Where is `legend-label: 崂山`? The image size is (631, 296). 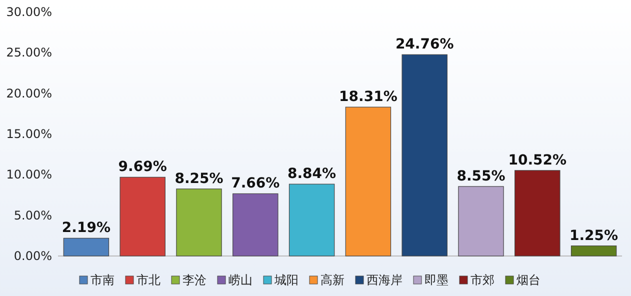 legend-label: 崂山 is located at coordinates (240, 280).